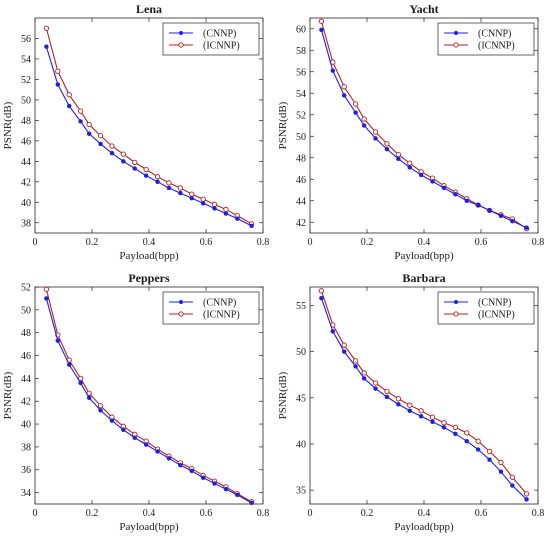  What do you see at coordinates (301, 72) in the screenshot?
I see `y-tick-label: 56` at bounding box center [301, 72].